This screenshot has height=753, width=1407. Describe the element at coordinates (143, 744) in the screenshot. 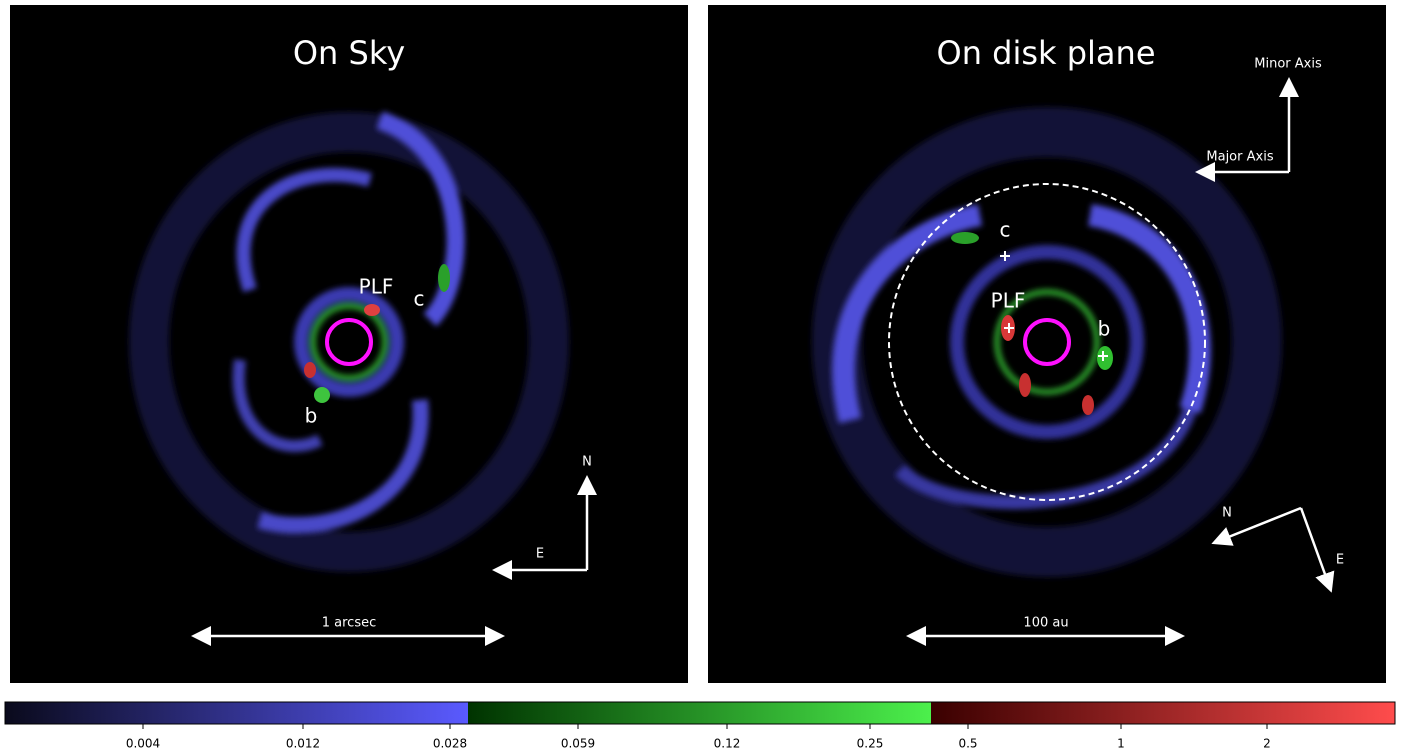

I see `colorbar-tick-label: 0.004` at that location.